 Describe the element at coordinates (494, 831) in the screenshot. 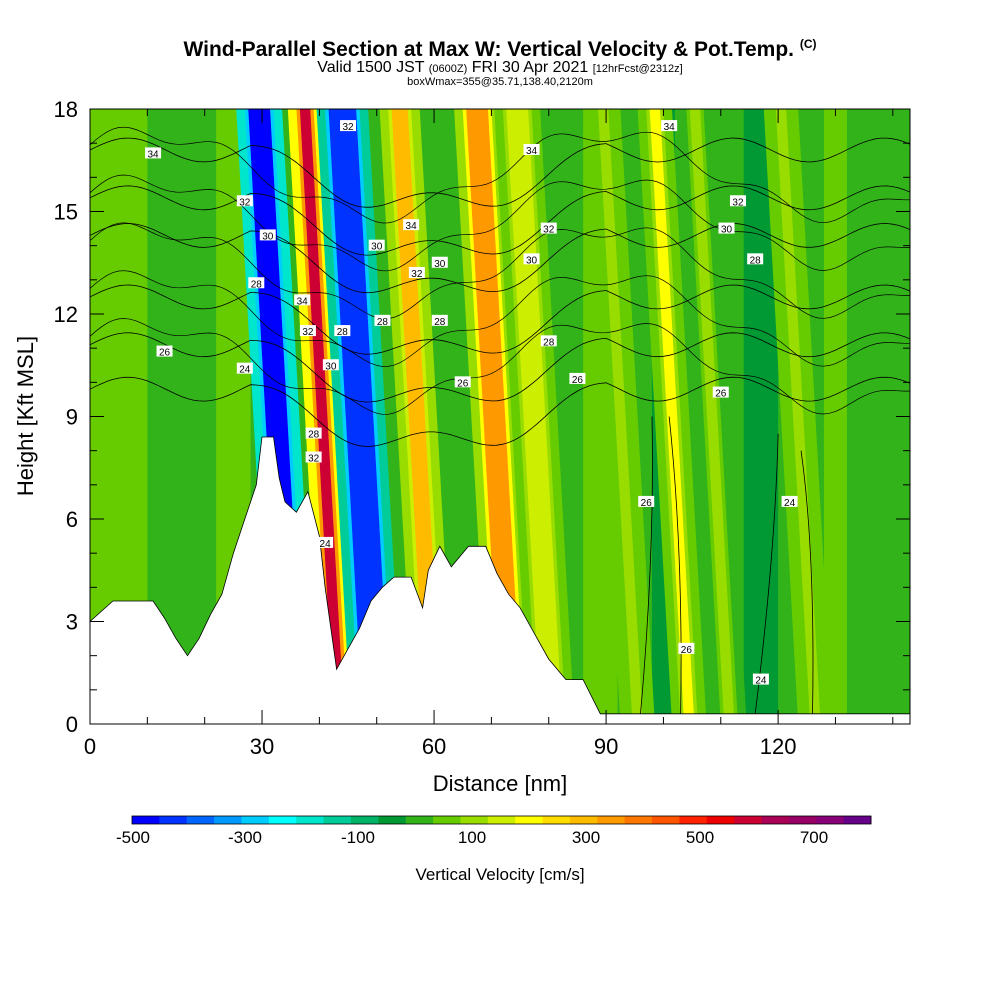

I see `colorbar: -500 -300 -100 100 300 500 700` at that location.